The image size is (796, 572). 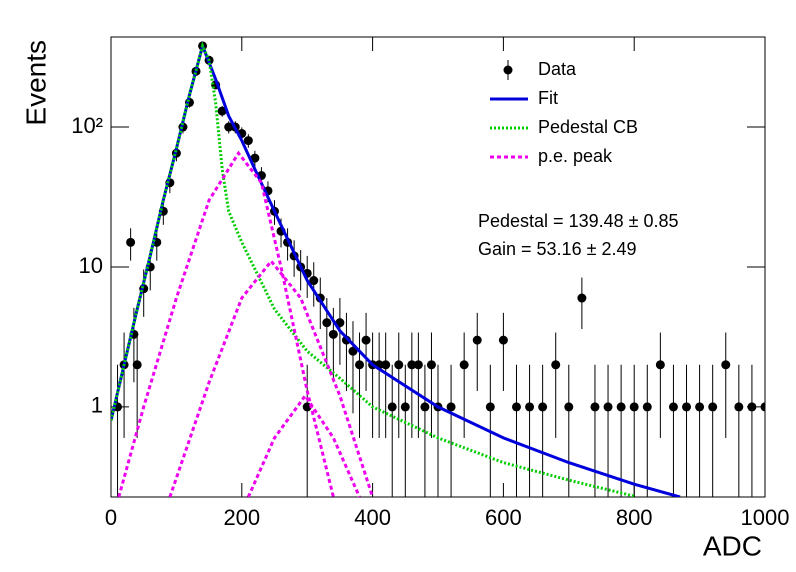 What do you see at coordinates (588, 127) in the screenshot?
I see `legend-label: Pedestal CB` at bounding box center [588, 127].